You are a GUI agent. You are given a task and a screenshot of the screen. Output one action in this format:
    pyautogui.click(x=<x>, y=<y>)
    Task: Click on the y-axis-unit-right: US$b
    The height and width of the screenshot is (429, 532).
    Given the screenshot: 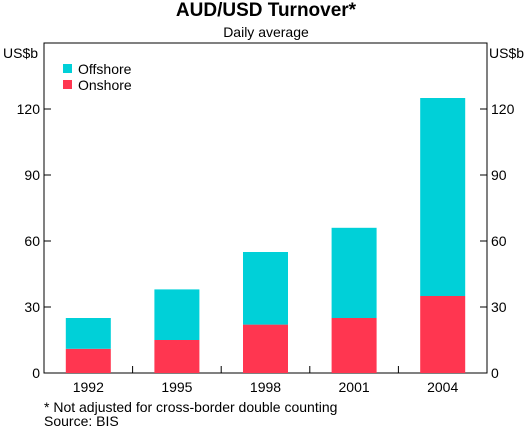 What is the action you would take?
    pyautogui.click(x=507, y=53)
    